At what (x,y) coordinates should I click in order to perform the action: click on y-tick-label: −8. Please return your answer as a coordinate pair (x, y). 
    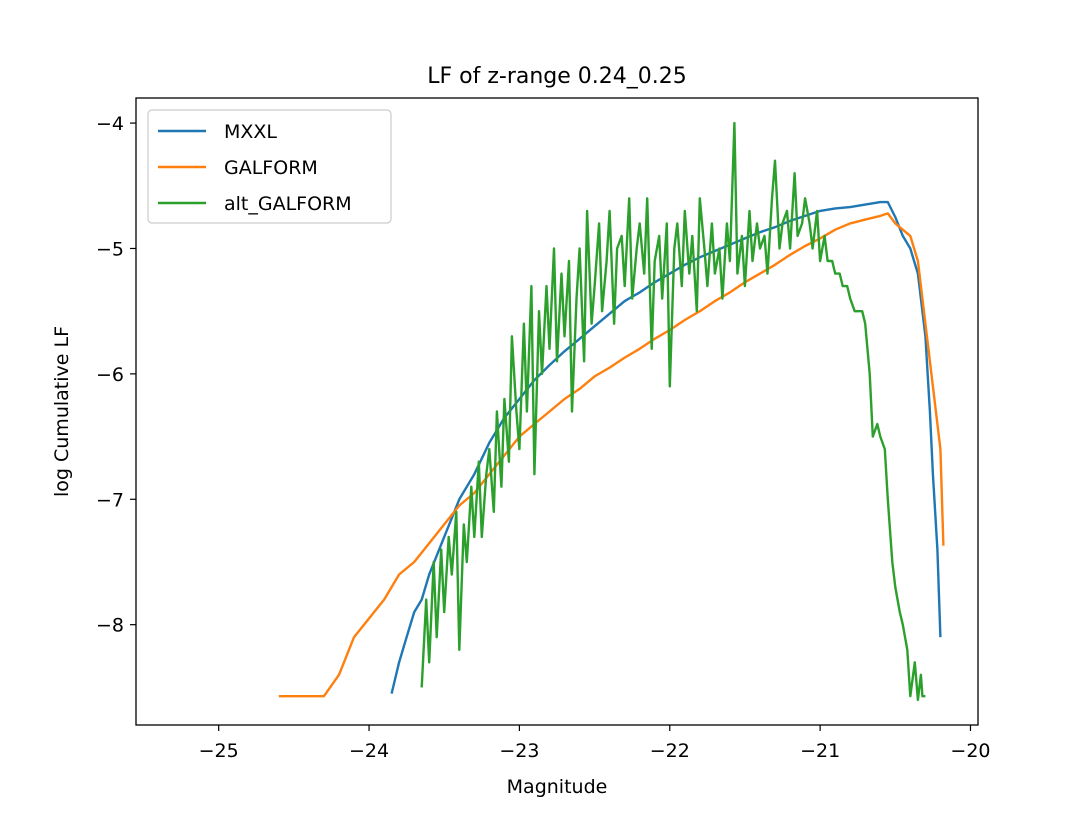
    Looking at the image, I should click on (110, 626).